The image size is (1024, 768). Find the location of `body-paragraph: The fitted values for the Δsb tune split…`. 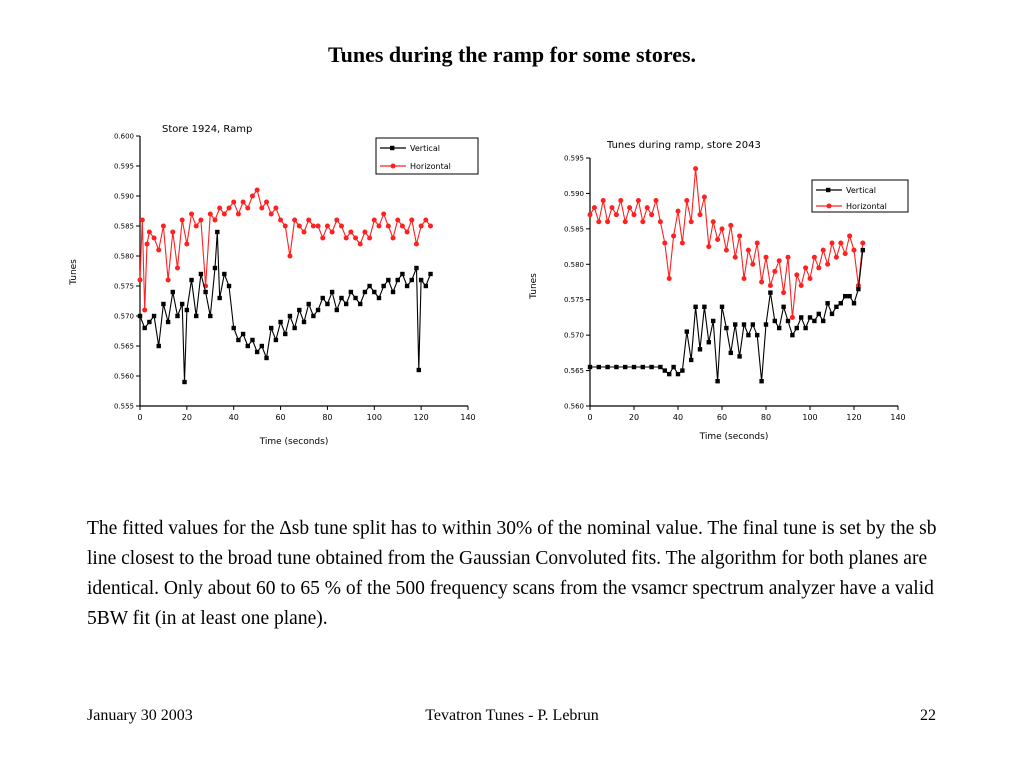

body-paragraph: The fitted values for the Δsb tune split… is located at coordinates (522, 574).